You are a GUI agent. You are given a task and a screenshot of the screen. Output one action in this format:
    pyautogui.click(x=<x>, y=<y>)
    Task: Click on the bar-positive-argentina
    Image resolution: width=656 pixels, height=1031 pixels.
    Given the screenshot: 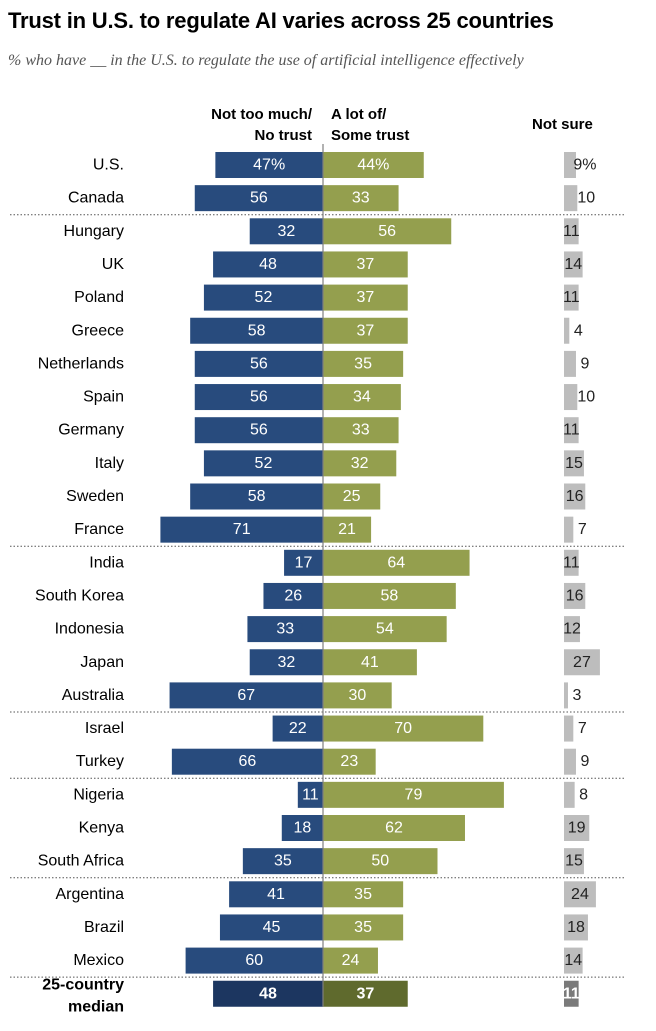 What is the action you would take?
    pyautogui.click(x=363, y=894)
    